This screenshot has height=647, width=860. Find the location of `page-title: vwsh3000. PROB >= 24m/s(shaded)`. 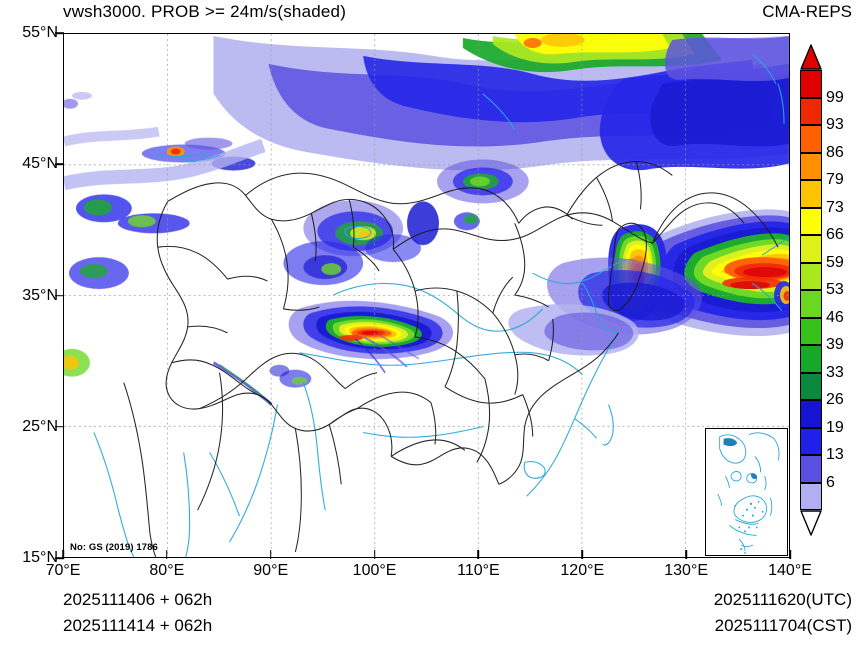

page-title: vwsh3000. PROB >= 24m/s(shaded) is located at coordinates (205, 11).